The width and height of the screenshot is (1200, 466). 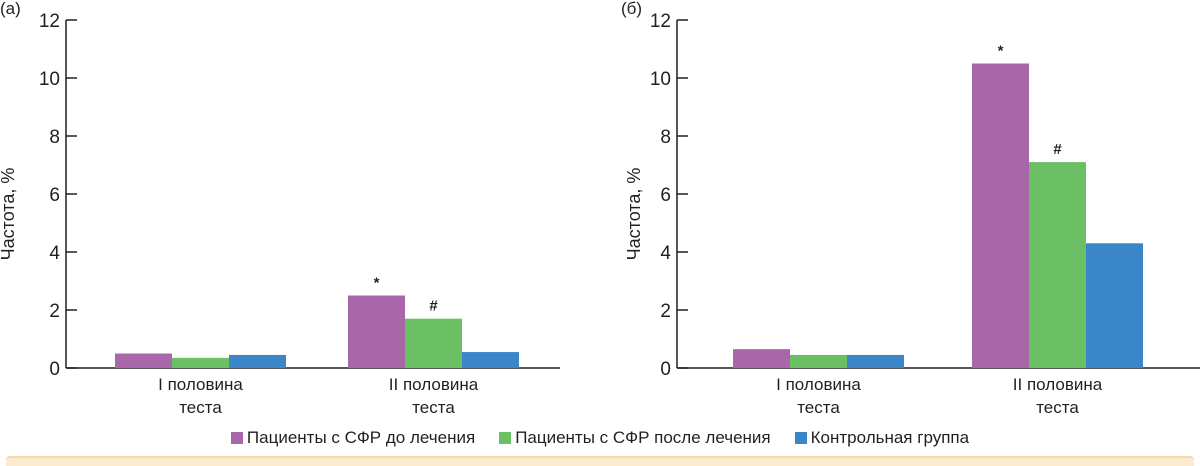 What do you see at coordinates (600, 461) in the screenshot?
I see `page-bottom-band` at bounding box center [600, 461].